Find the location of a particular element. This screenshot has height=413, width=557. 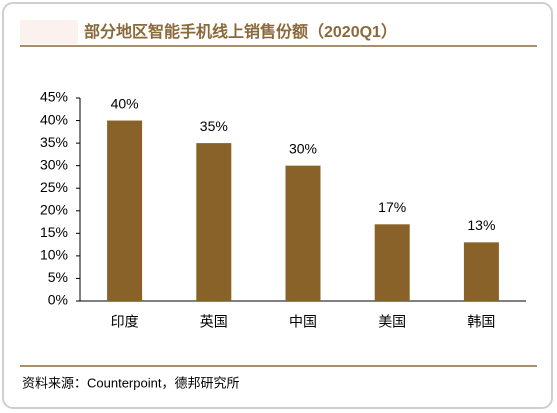

y-tick-label: 20% is located at coordinates (54, 209).